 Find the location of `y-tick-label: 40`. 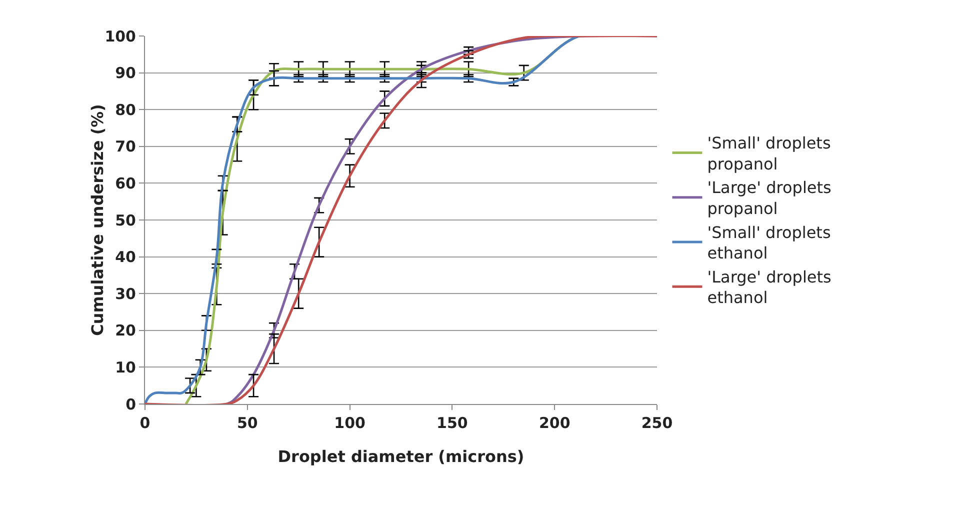

y-tick-label: 40 is located at coordinates (125, 257).